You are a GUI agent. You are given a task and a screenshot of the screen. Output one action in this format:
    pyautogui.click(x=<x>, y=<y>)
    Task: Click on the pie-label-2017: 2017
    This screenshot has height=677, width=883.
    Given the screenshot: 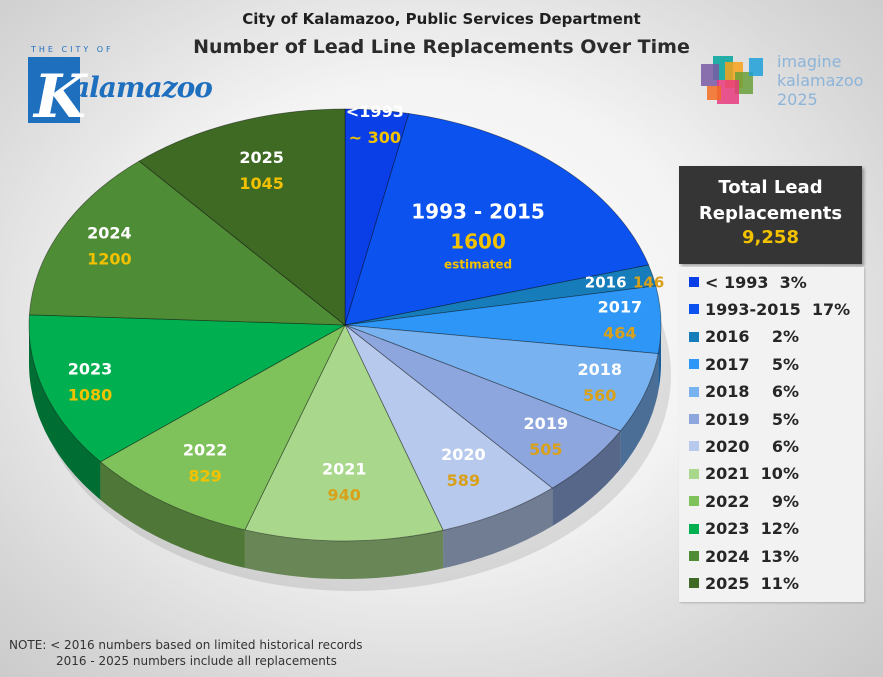 What is the action you would take?
    pyautogui.click(x=620, y=306)
    